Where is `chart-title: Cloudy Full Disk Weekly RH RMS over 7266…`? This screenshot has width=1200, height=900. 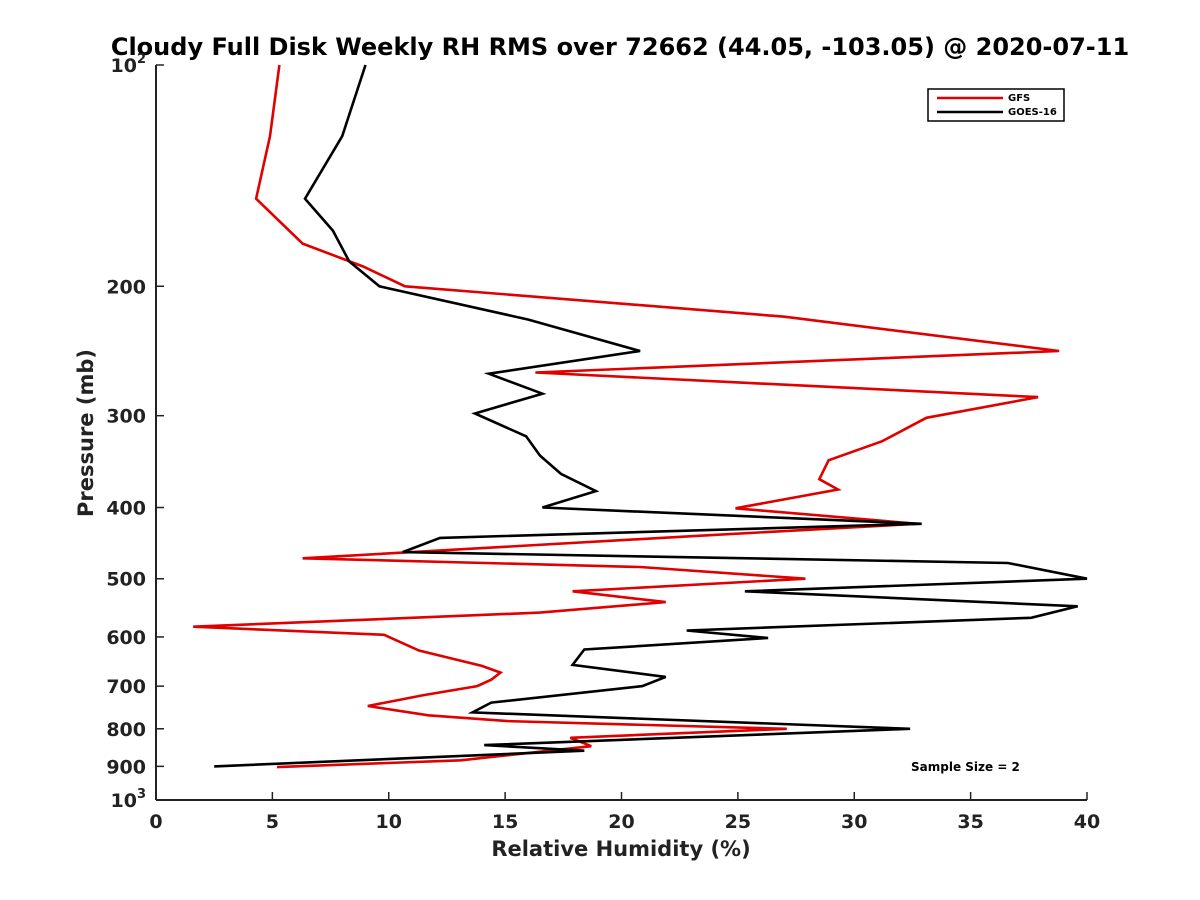
chart-title: Cloudy Full Disk Weekly RH RMS over 7266… is located at coordinates (620, 47).